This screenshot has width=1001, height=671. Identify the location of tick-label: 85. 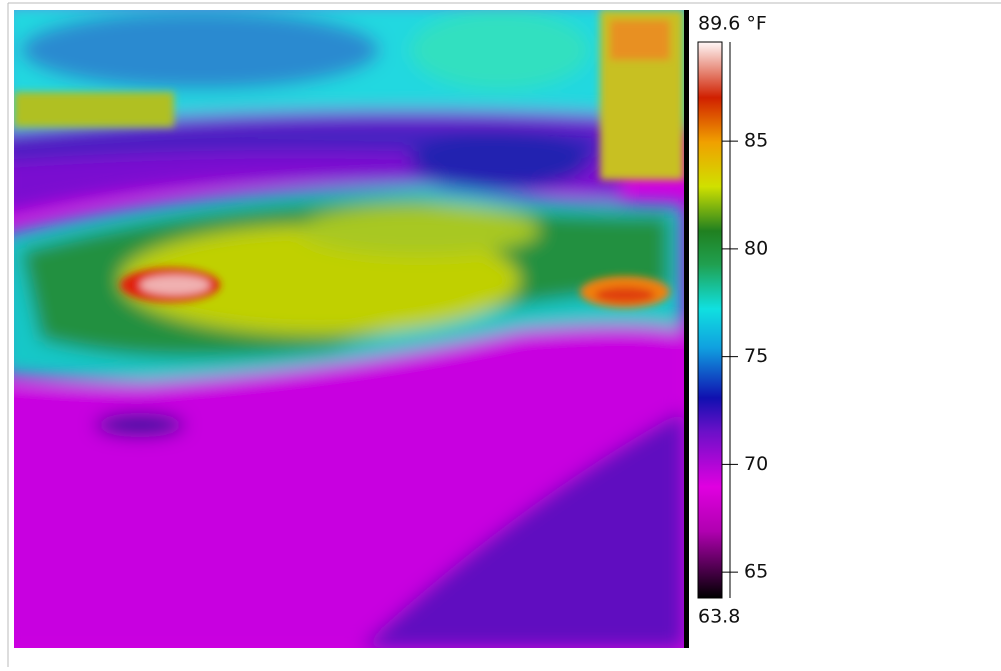
(756, 141).